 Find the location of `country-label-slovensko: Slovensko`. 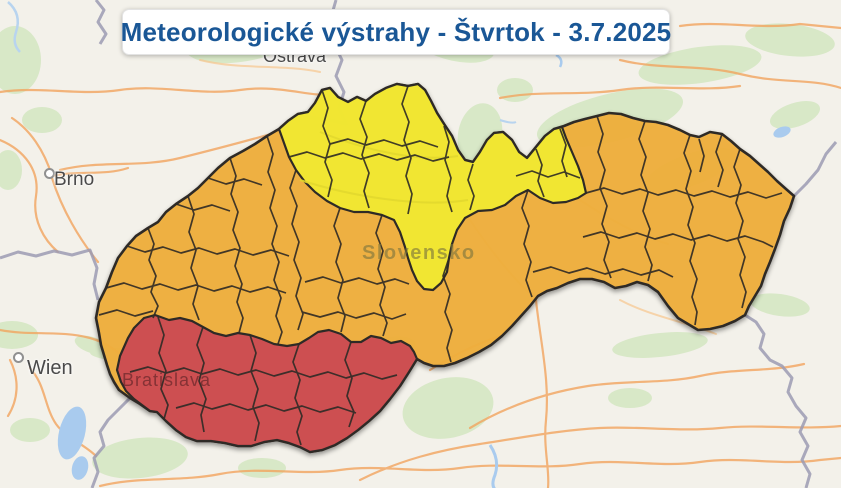

country-label-slovensko: Slovensko is located at coordinates (419, 253).